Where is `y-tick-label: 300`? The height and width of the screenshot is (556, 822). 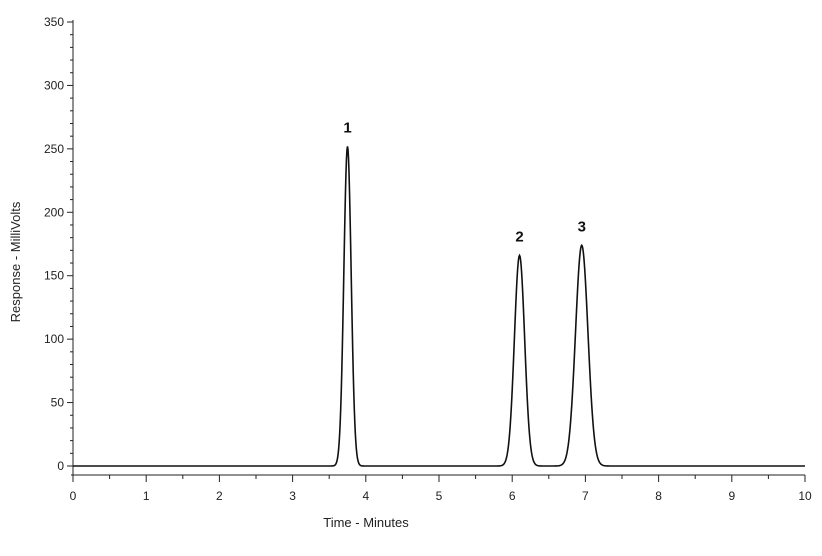 y-tick-label: 300 is located at coordinates (54, 85).